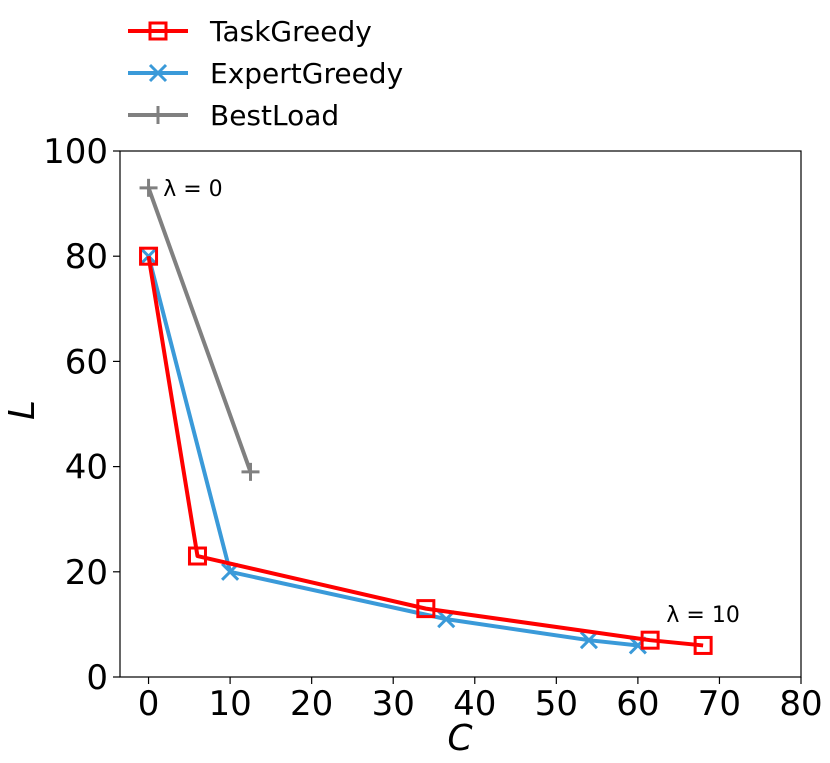  I want to click on x-tick-label: 0, so click(149, 704).